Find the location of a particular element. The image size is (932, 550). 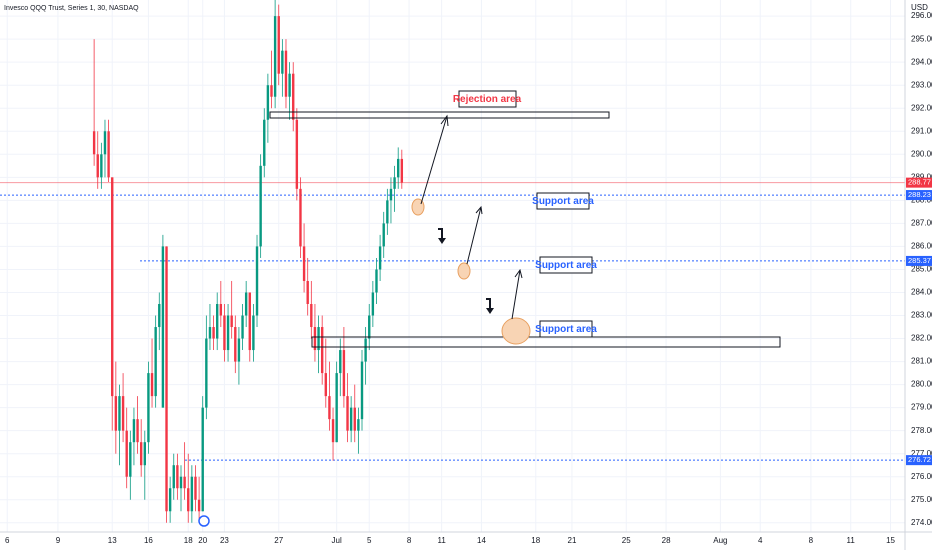

x-tick-label: 6 is located at coordinates (7, 540).